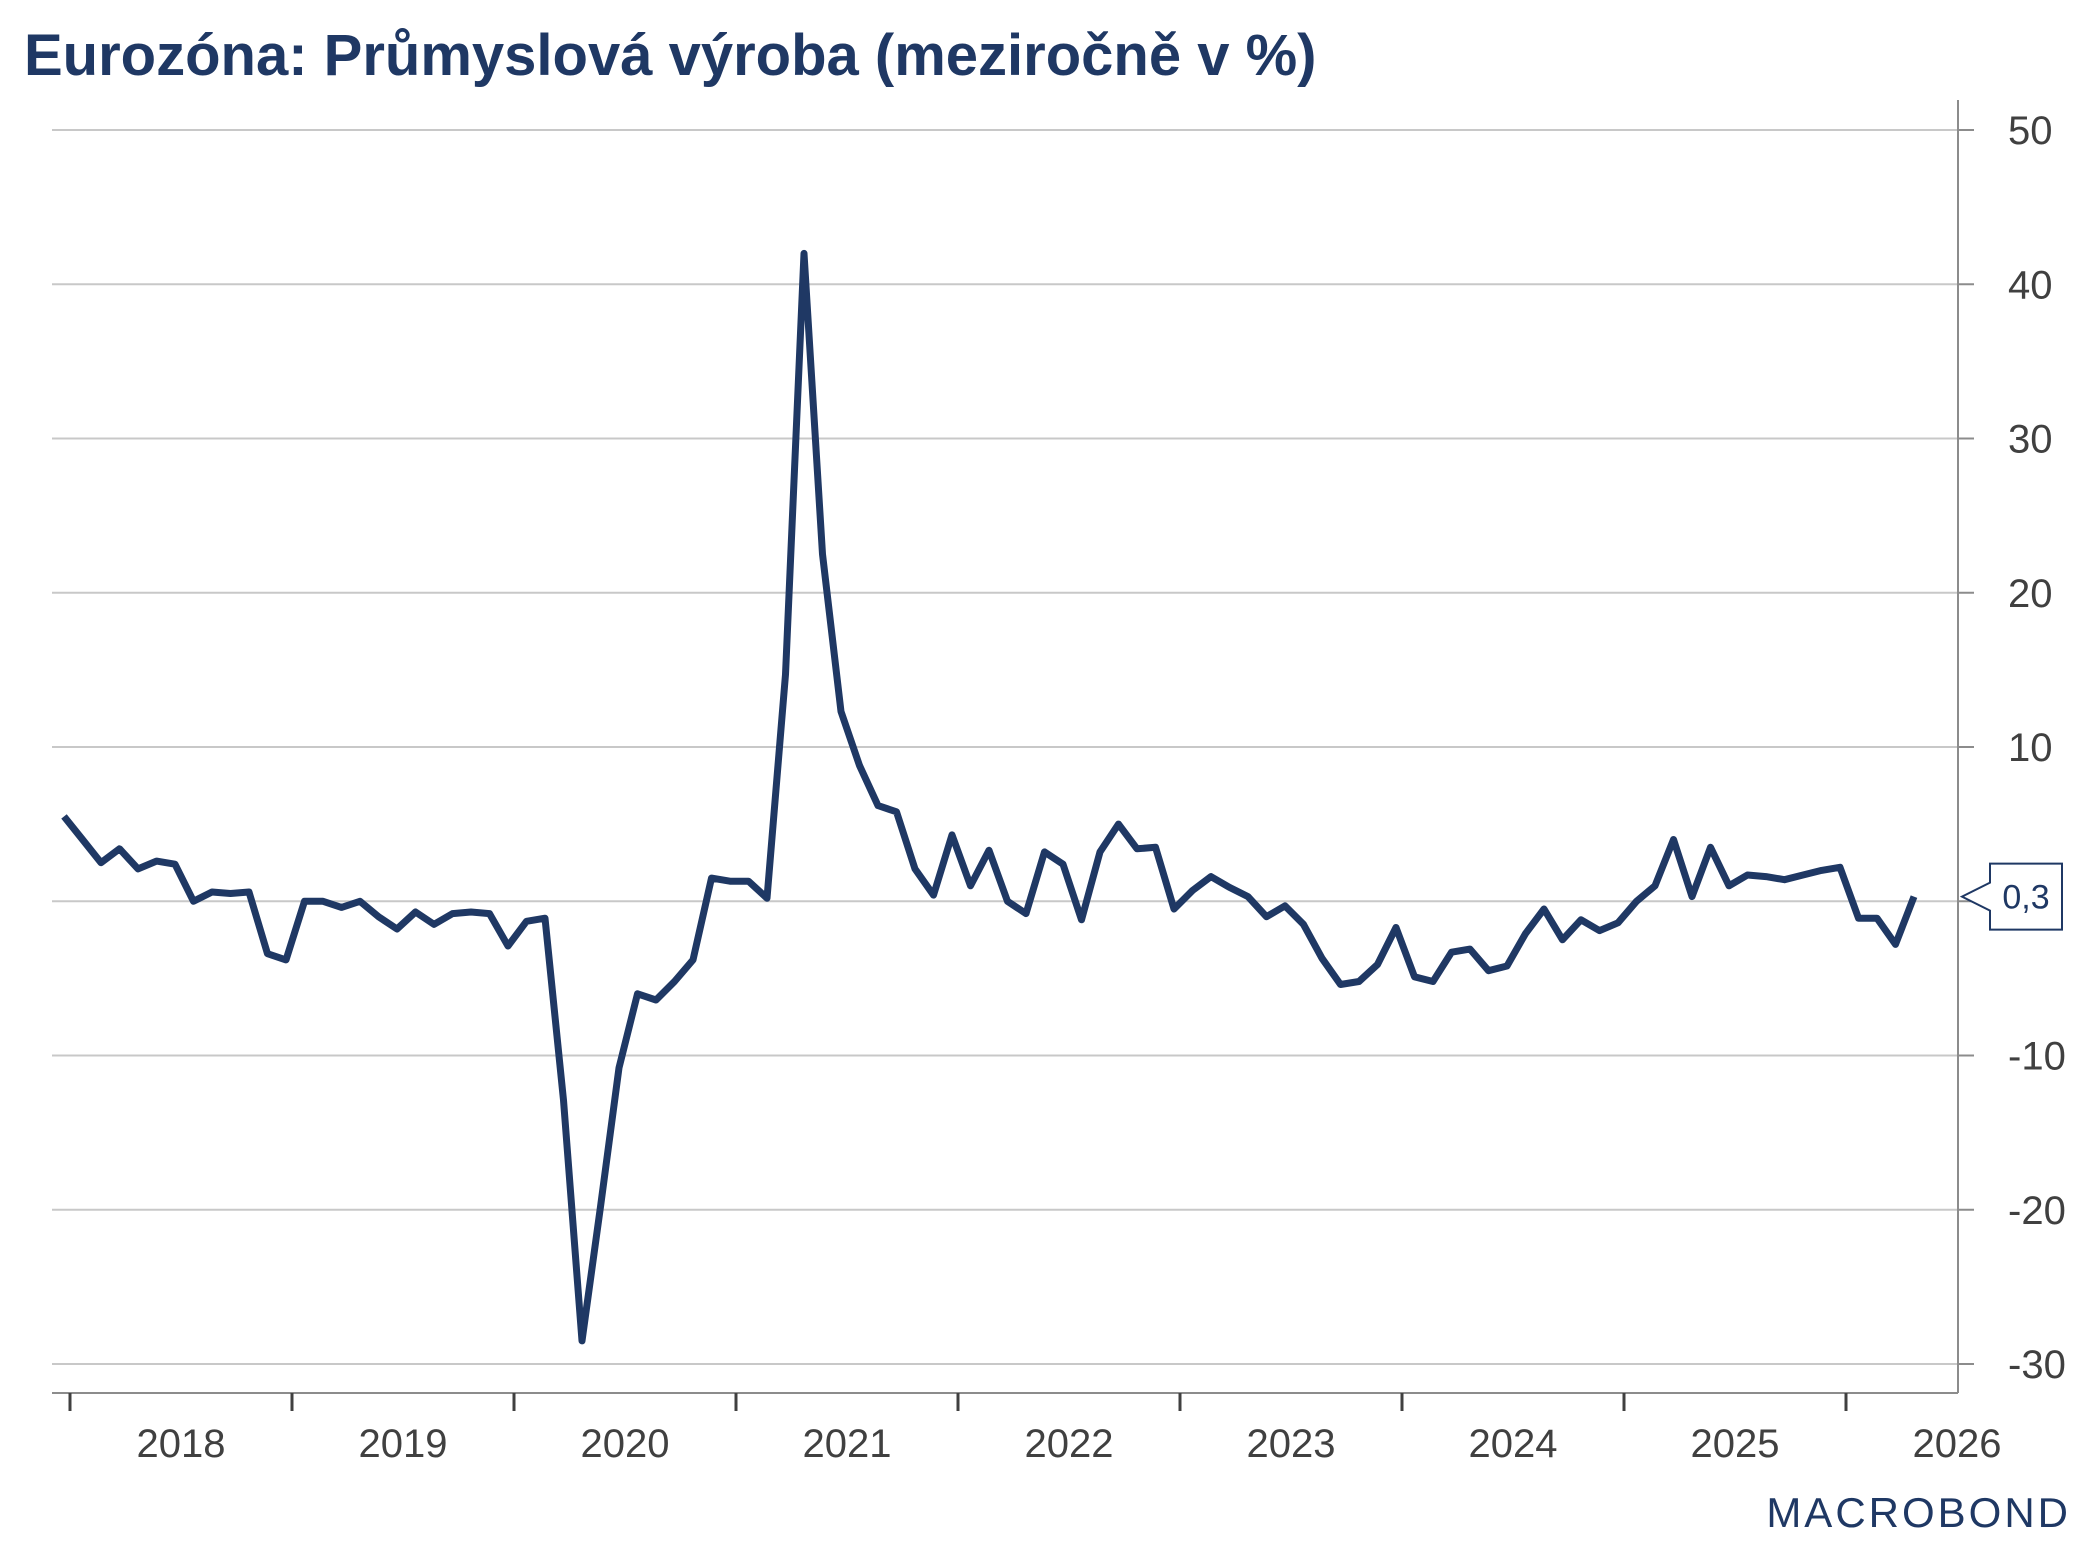 This screenshot has height=1568, width=2093. What do you see at coordinates (1918, 1512) in the screenshot?
I see `logo-text: MACROBOND` at bounding box center [1918, 1512].